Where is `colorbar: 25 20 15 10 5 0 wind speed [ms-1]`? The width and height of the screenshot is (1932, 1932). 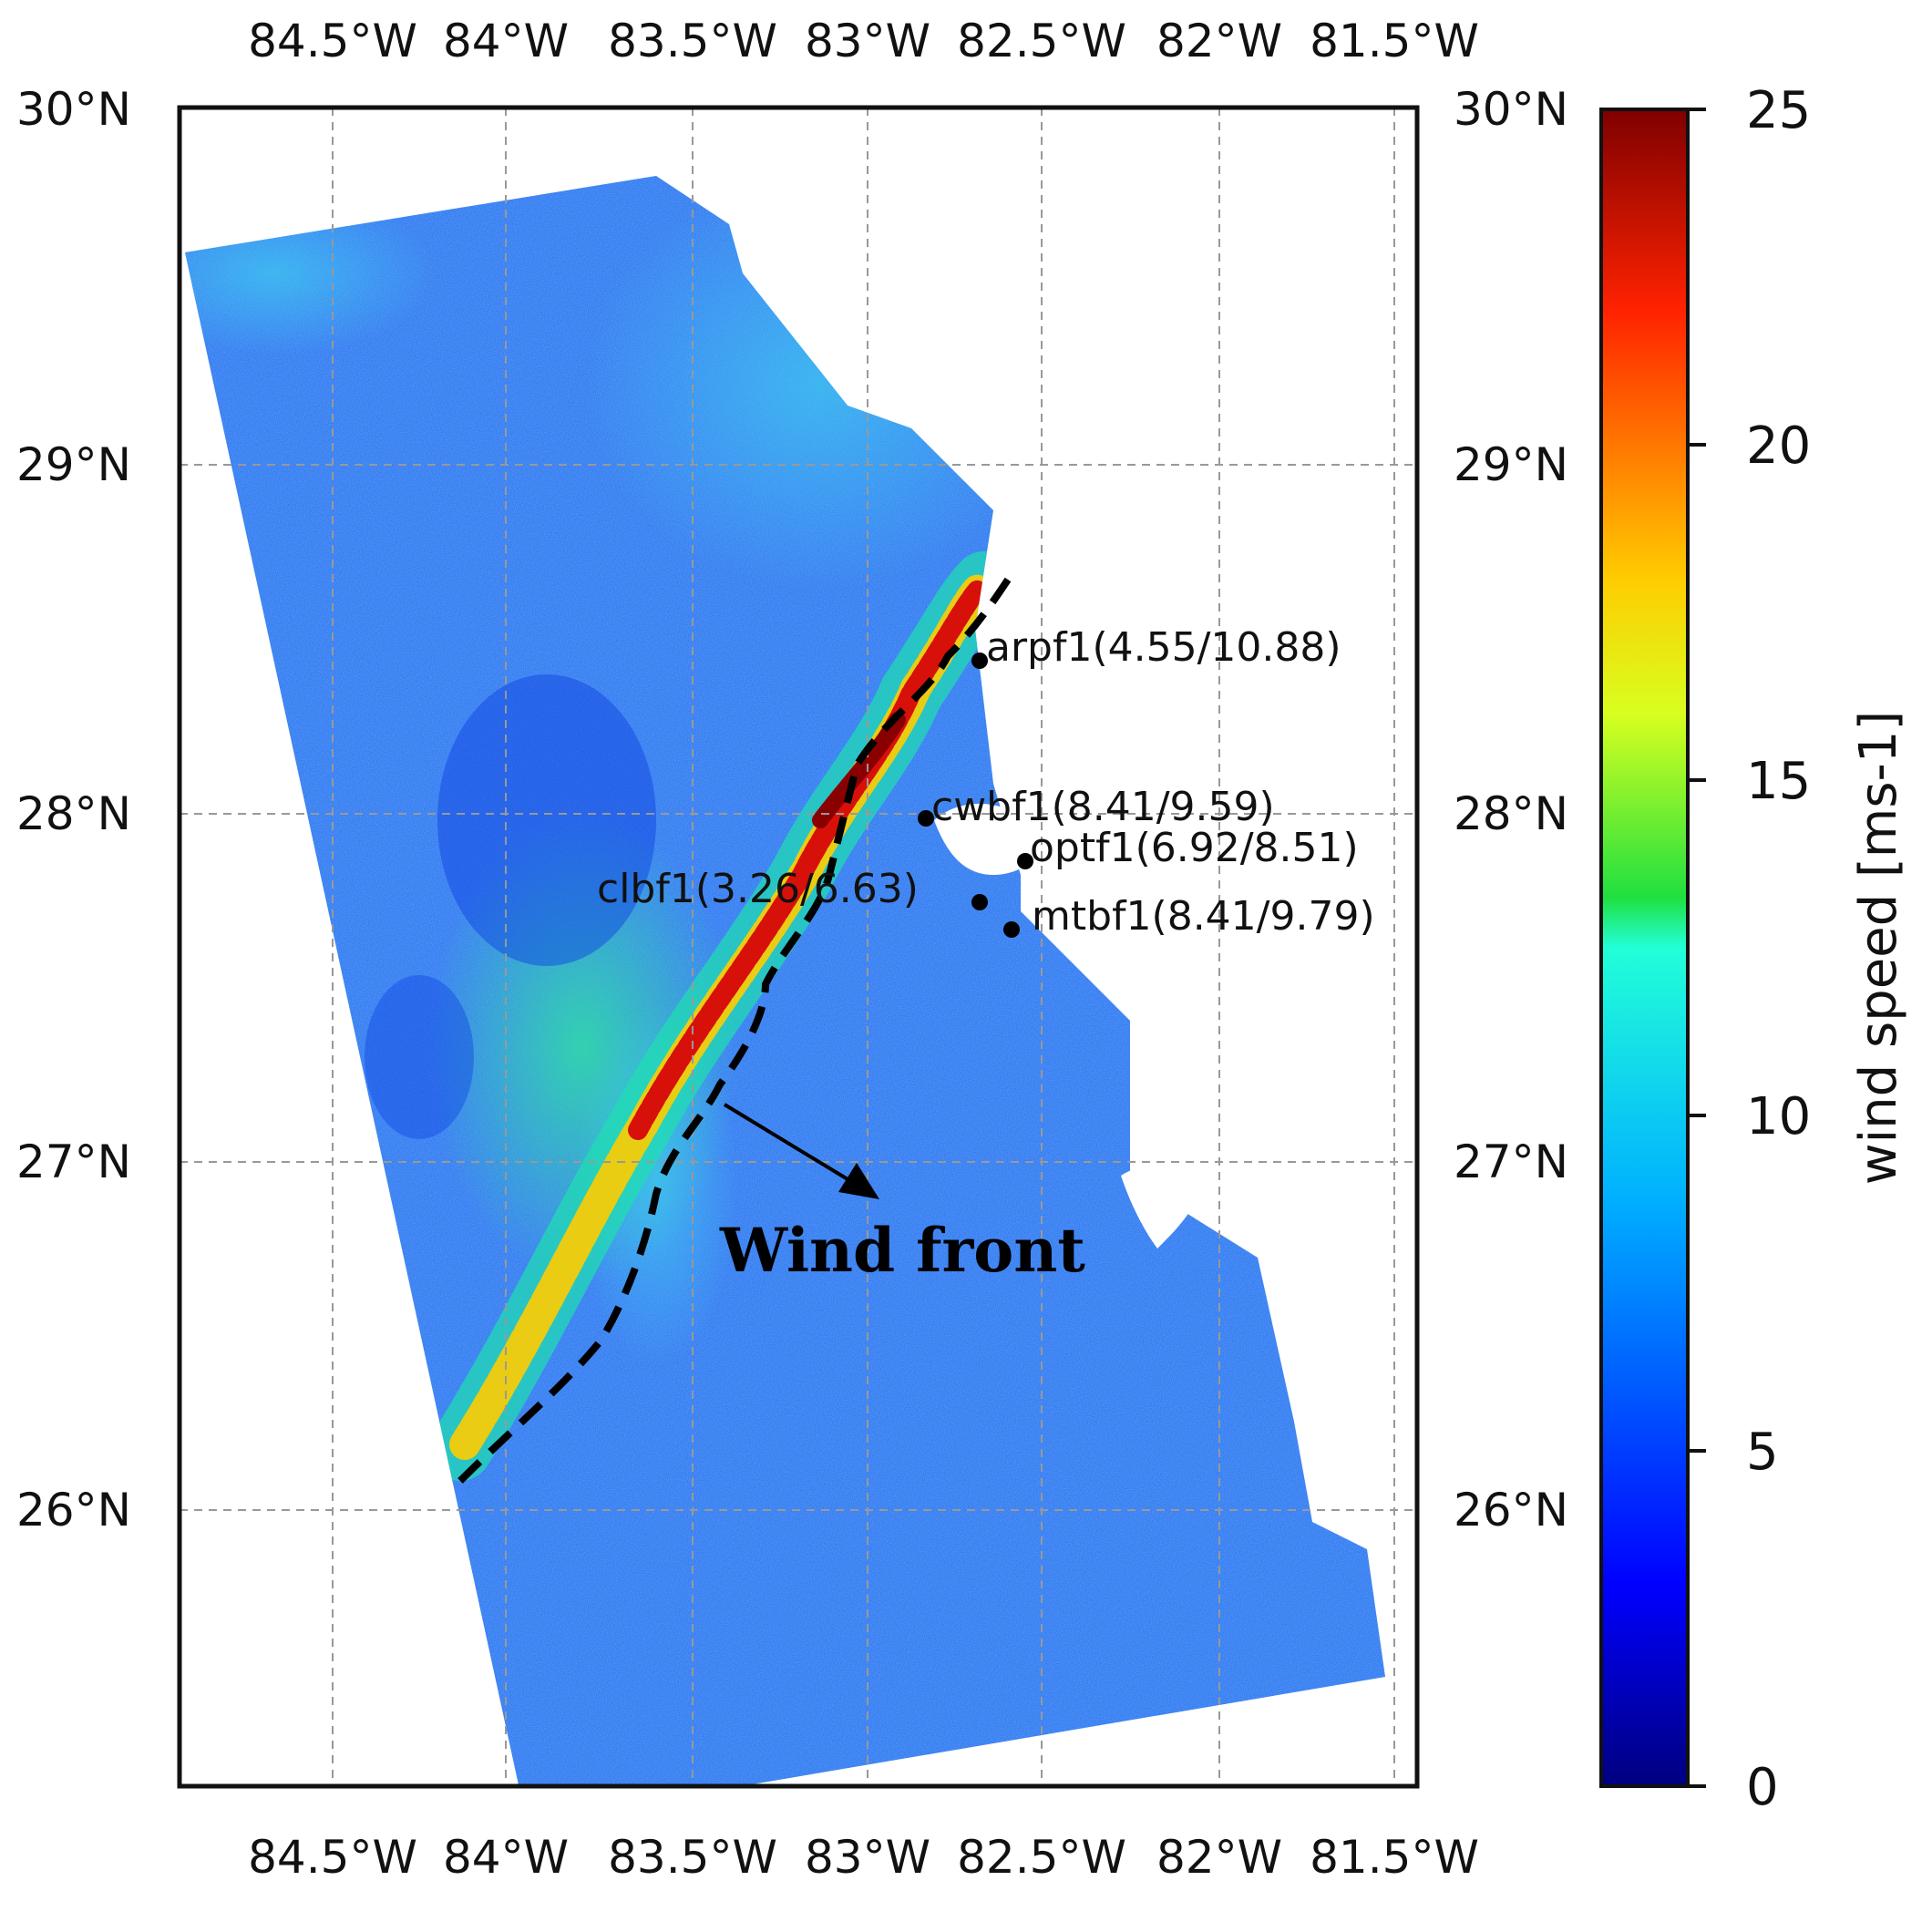 colorbar: 25 20 15 10 5 0 wind speed [ms-1] is located at coordinates (1753, 949).